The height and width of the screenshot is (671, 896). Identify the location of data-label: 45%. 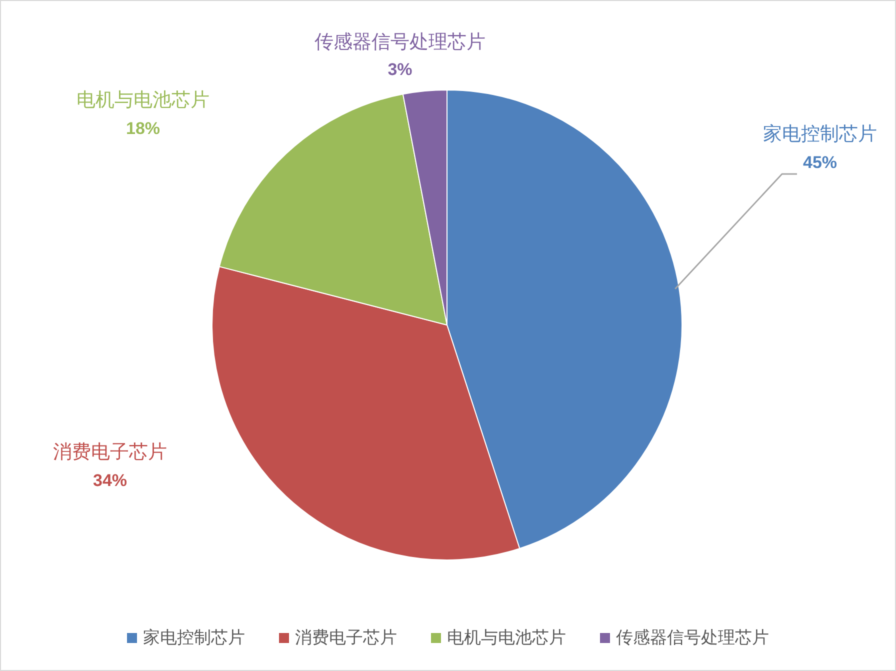
(820, 162).